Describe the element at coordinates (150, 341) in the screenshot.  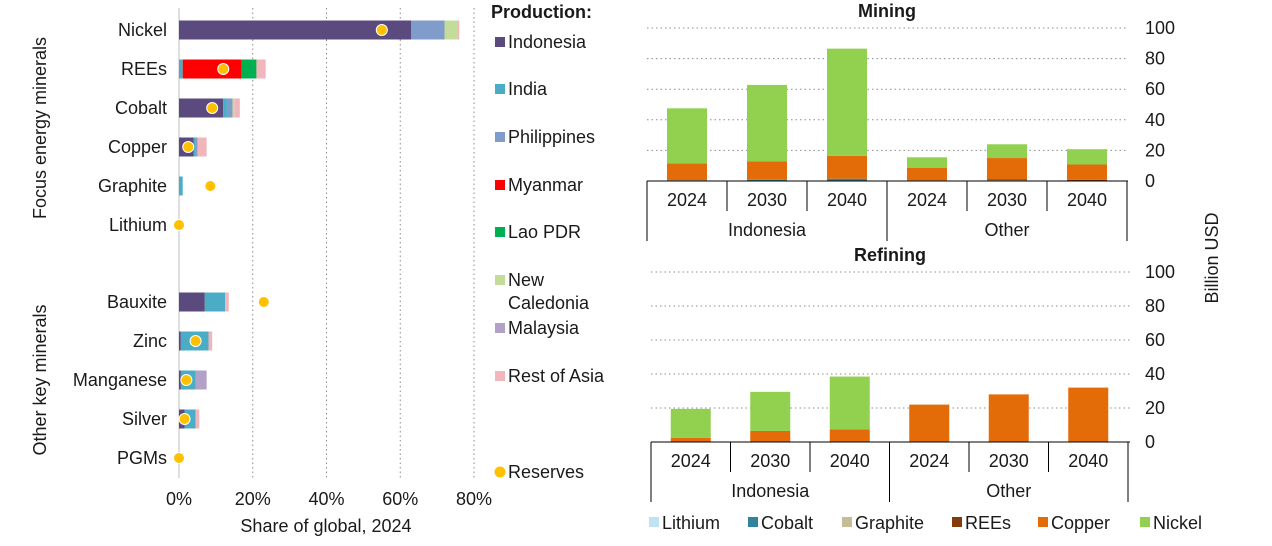
I see `category-label-zinc: Zinc` at that location.